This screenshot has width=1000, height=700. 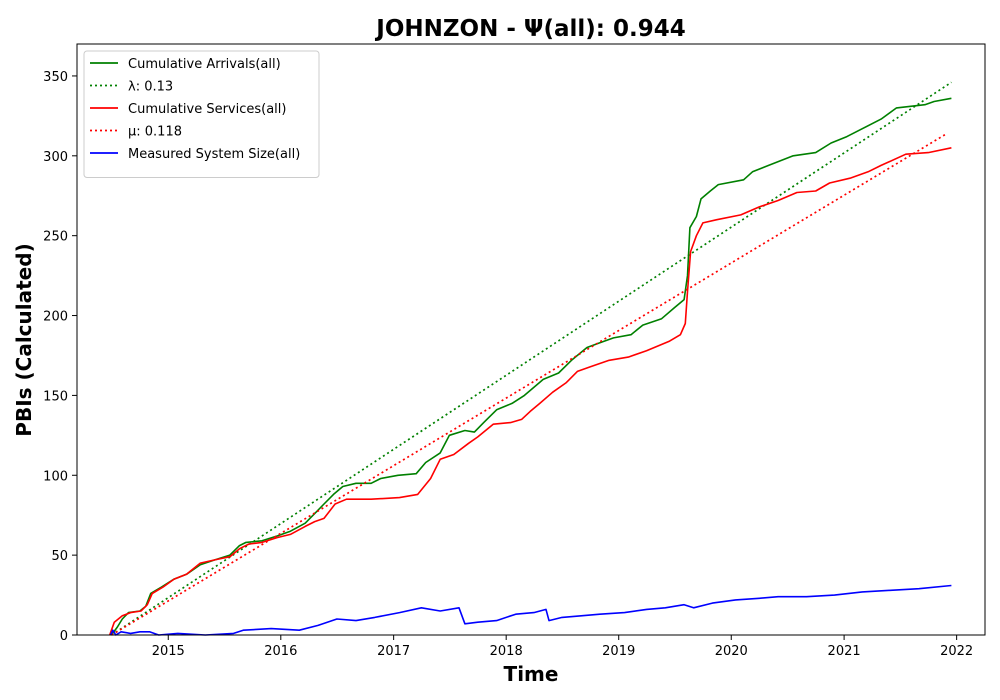 What do you see at coordinates (55, 157) in the screenshot?
I see `y-tick-label: 300` at bounding box center [55, 157].